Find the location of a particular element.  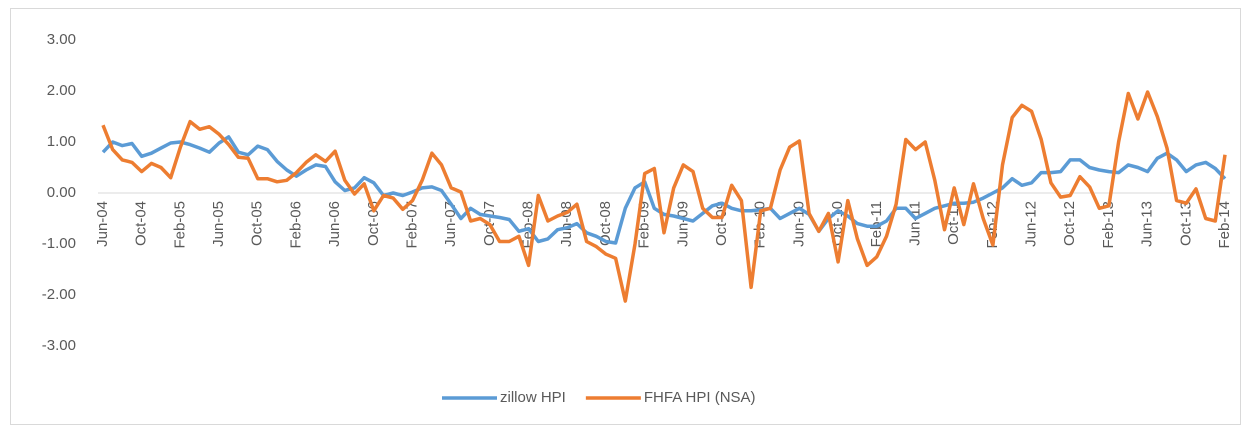

x-tick-label: Oct-06 is located at coordinates (373, 223).